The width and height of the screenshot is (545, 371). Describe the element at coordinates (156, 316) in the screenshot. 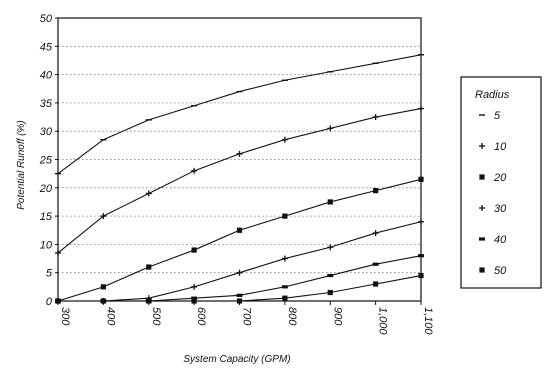

I see `x-tick-label: 500` at that location.